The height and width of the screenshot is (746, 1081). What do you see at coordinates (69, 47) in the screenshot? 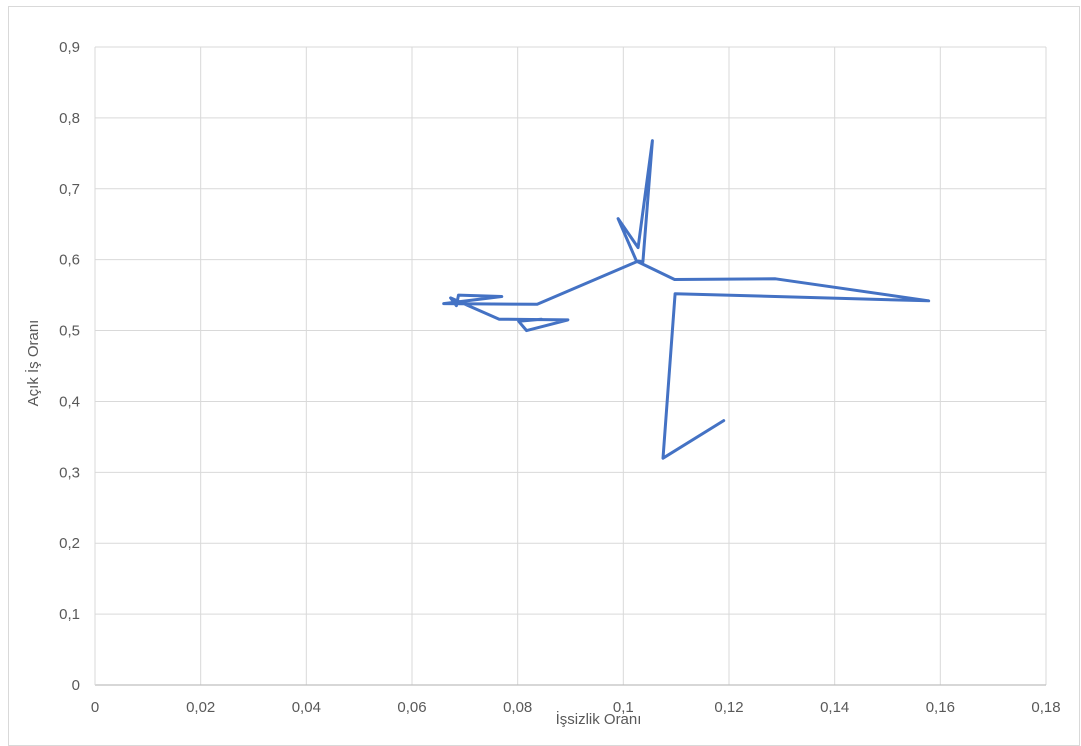
I see `y-tick-label: 0,9` at bounding box center [69, 47].